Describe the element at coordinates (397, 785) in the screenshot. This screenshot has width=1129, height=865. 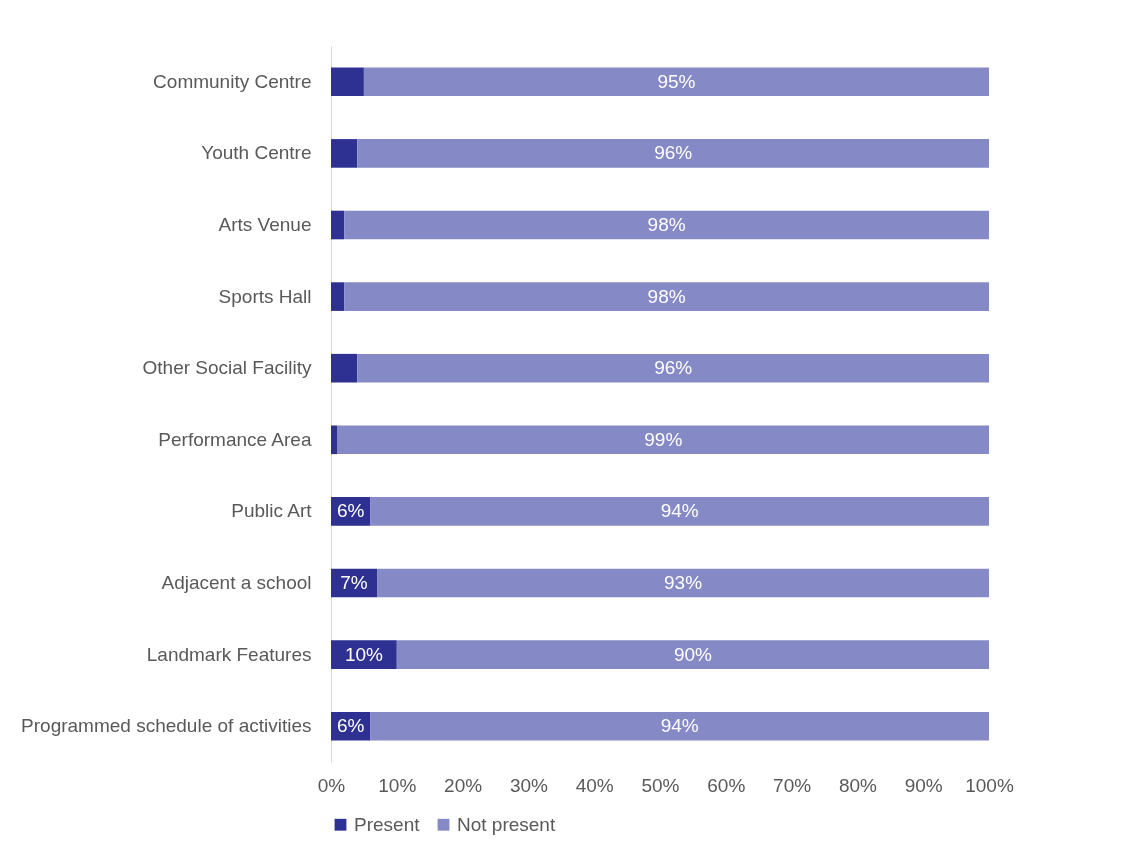
I see `x-tick-label: 10%` at that location.